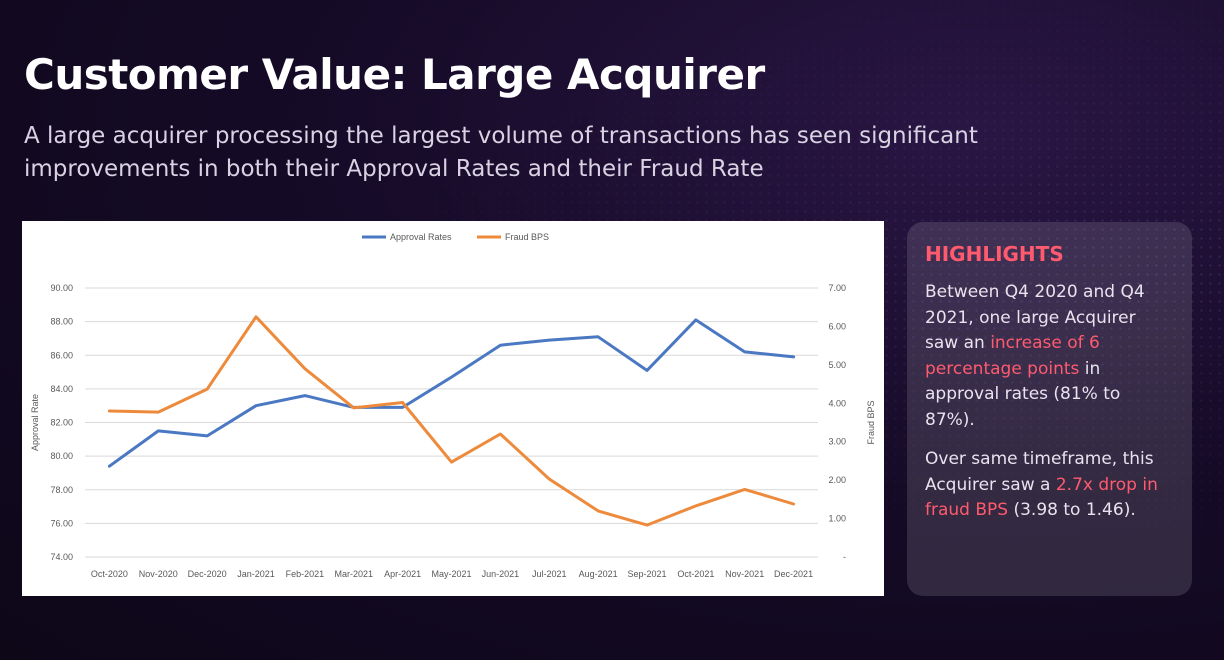 This screenshot has width=1224, height=660. Describe the element at coordinates (61, 456) in the screenshot. I see `y-tick-label: 80.00` at that location.